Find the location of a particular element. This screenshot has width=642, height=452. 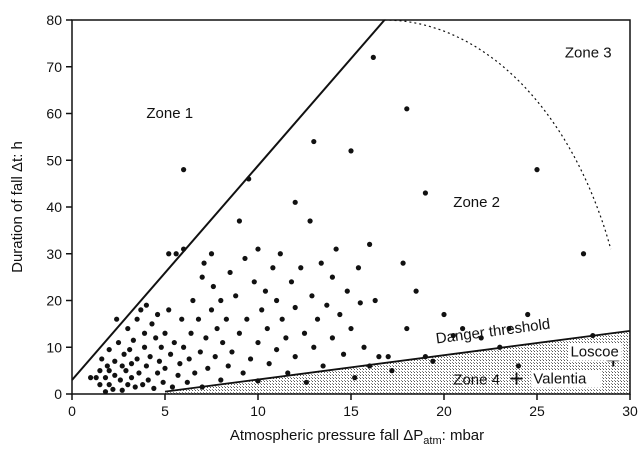

x-tick-label: 20 is located at coordinates (444, 411).